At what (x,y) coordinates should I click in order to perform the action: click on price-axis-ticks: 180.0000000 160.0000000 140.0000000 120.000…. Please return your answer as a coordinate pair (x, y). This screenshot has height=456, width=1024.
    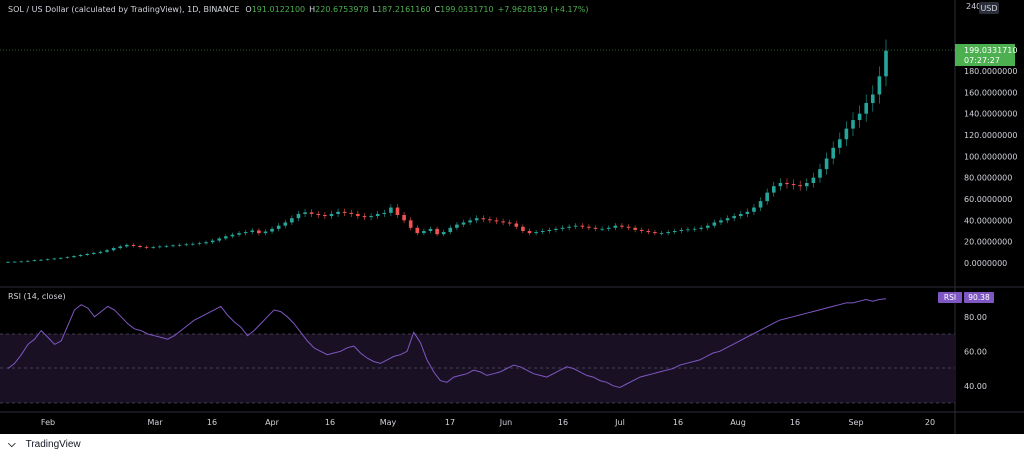
    Looking at the image, I should click on (990, 167).